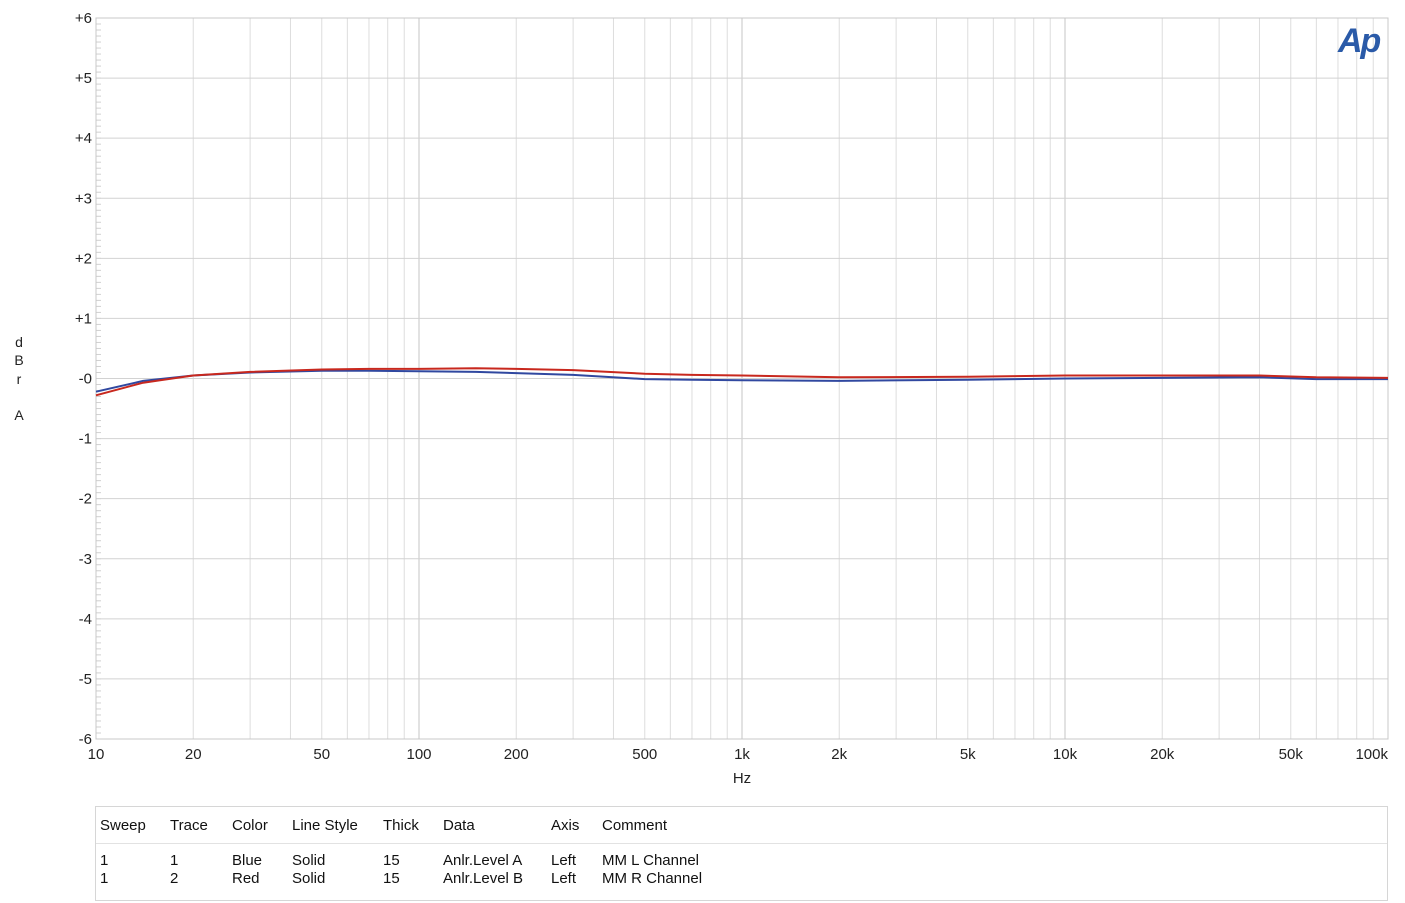 The height and width of the screenshot is (903, 1405). I want to click on y-tick-label: +3, so click(83, 198).